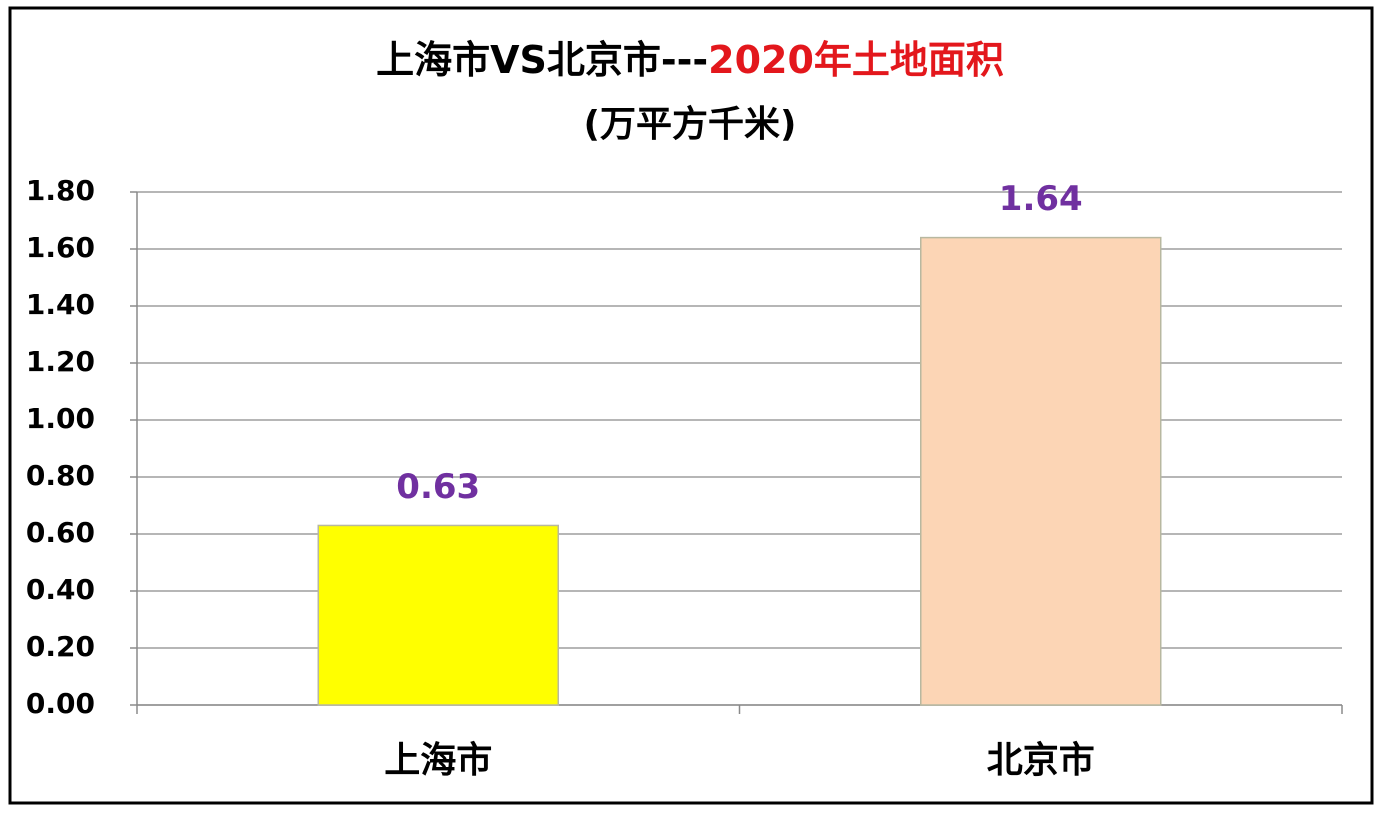 This screenshot has height=814, width=1384. Describe the element at coordinates (60, 646) in the screenshot. I see `y-tick-label: 0.20` at that location.